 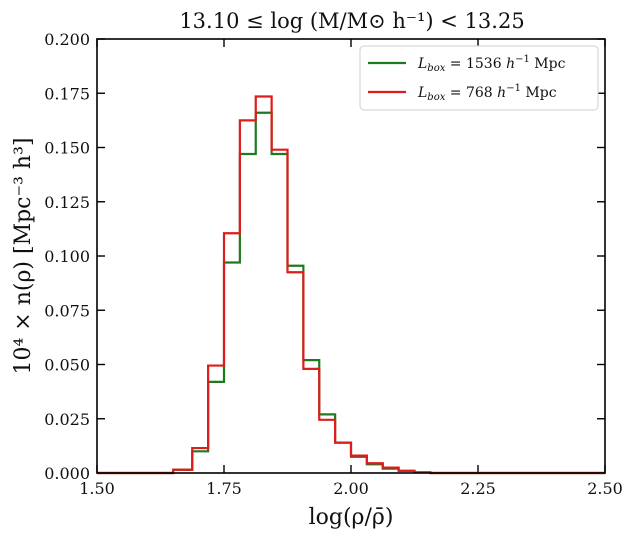 What do you see at coordinates (67, 473) in the screenshot?
I see `y-tick-label: 0.000` at bounding box center [67, 473].